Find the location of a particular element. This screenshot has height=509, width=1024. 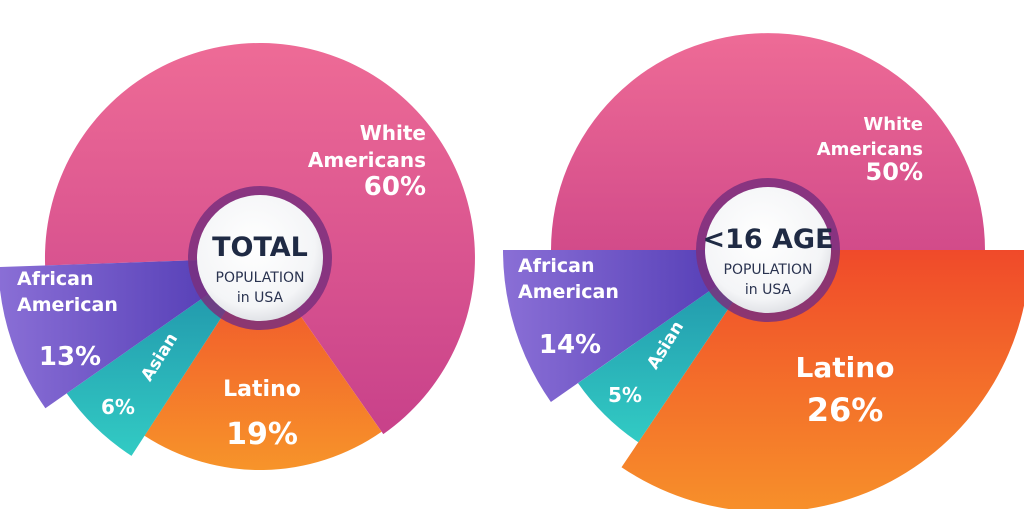

value-african-american: 14% is located at coordinates (570, 345).